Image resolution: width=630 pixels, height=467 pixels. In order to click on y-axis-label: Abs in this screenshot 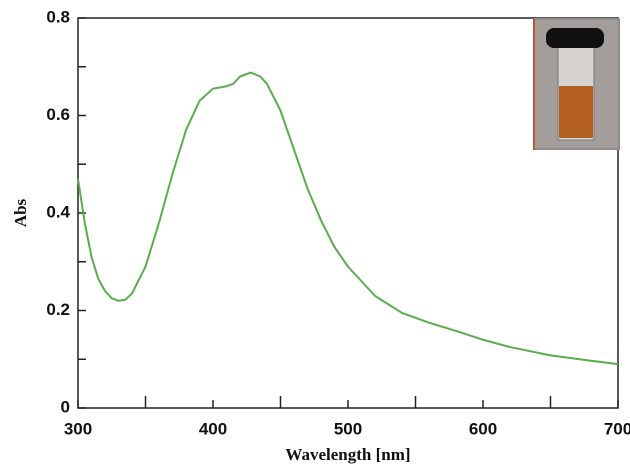, I will do `click(20, 212)`.